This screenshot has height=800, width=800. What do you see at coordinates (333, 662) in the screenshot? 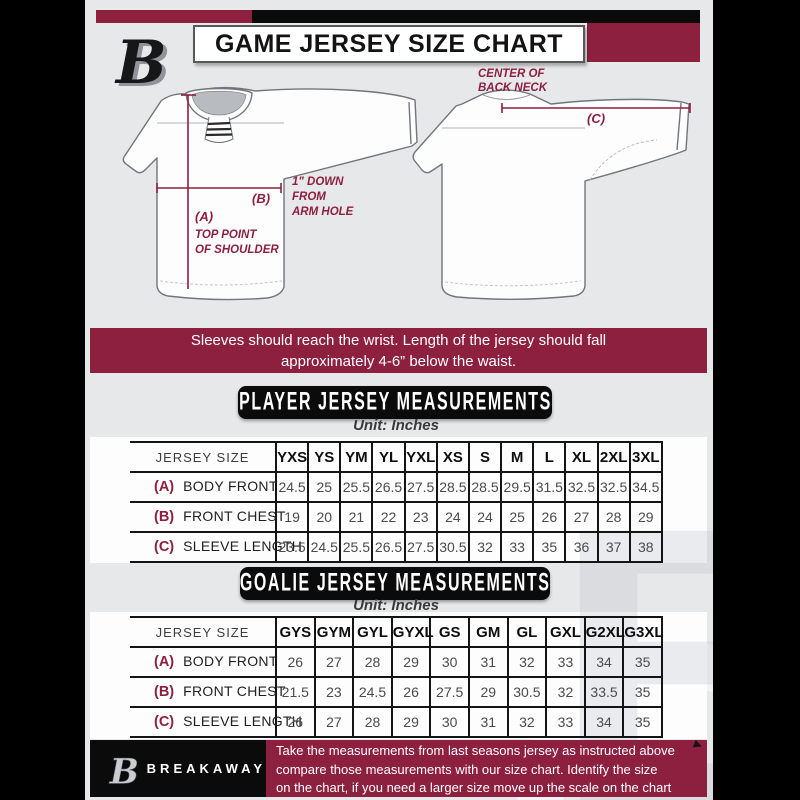
I see `measurement-value: 27` at bounding box center [333, 662].